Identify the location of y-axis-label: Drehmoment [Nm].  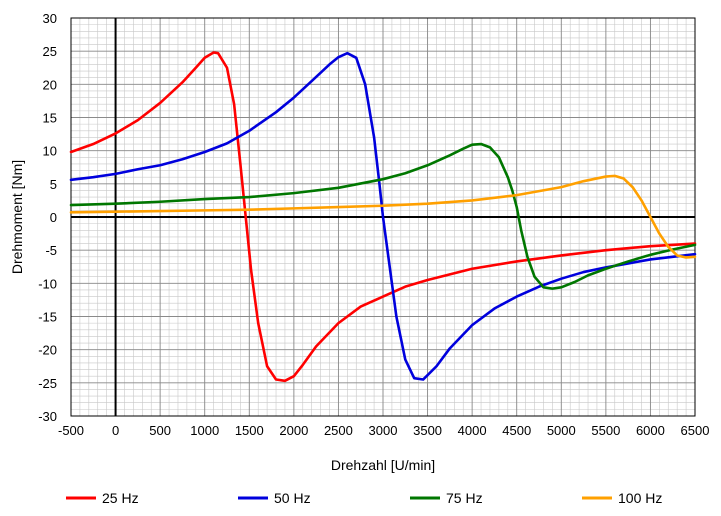
(17, 217).